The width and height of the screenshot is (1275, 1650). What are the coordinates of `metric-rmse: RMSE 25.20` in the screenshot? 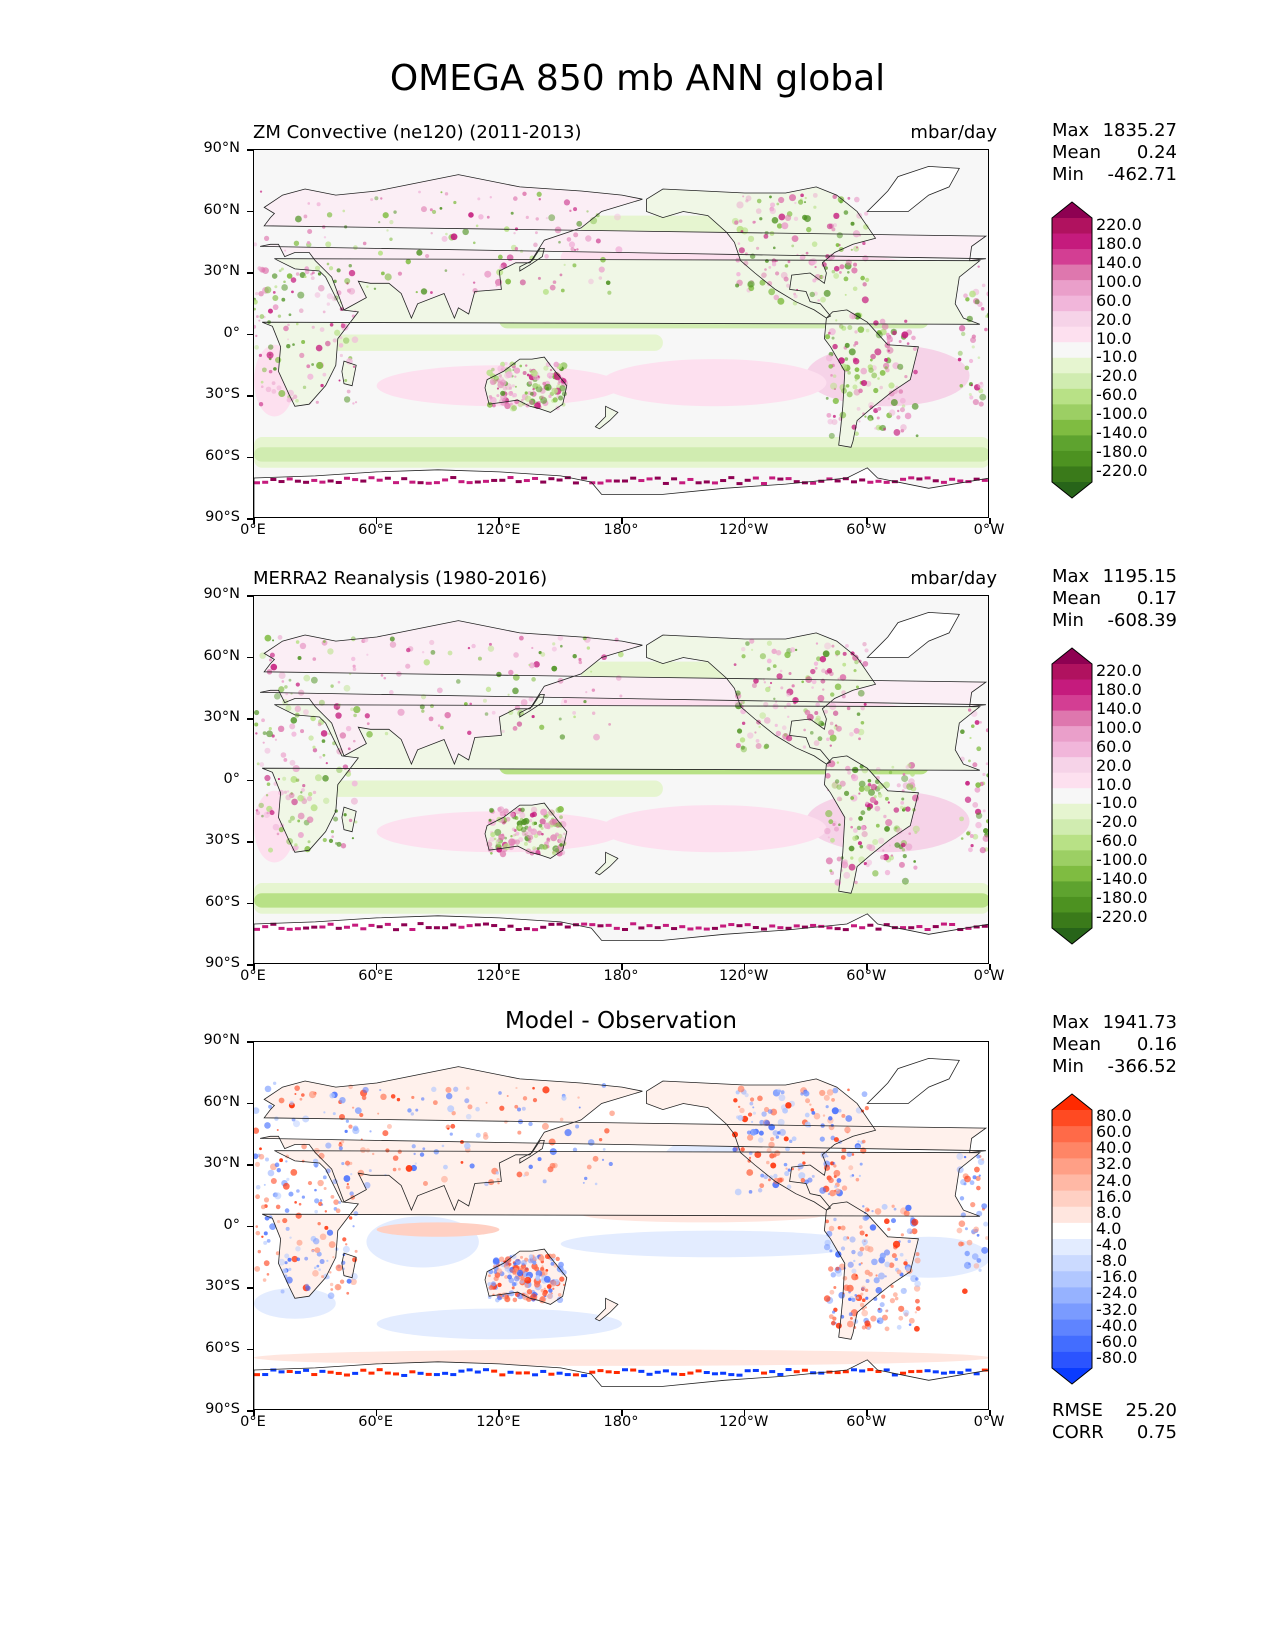 It's located at (1114, 1411).